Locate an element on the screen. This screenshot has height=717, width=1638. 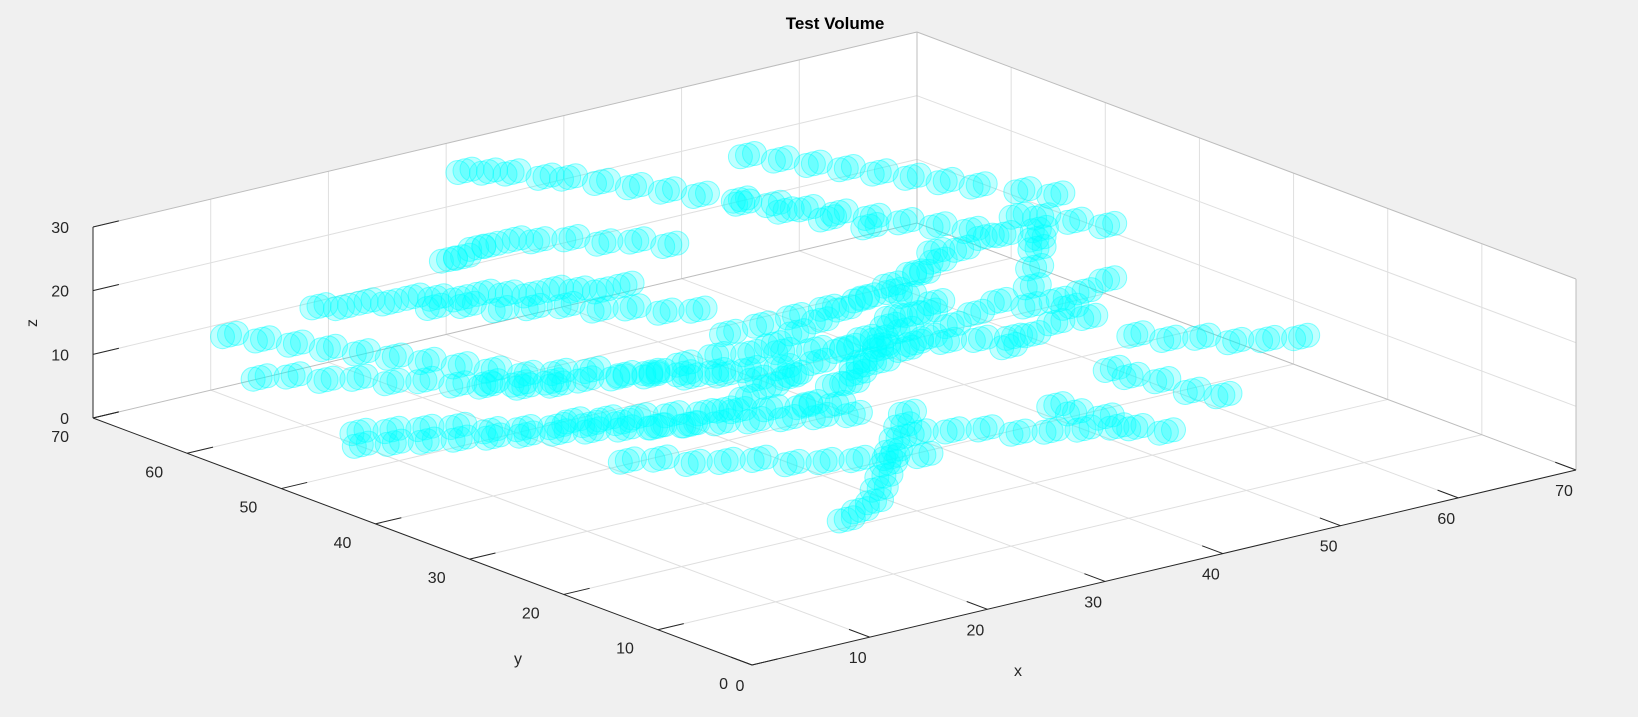
x-tick is located at coordinates (1212, 550).